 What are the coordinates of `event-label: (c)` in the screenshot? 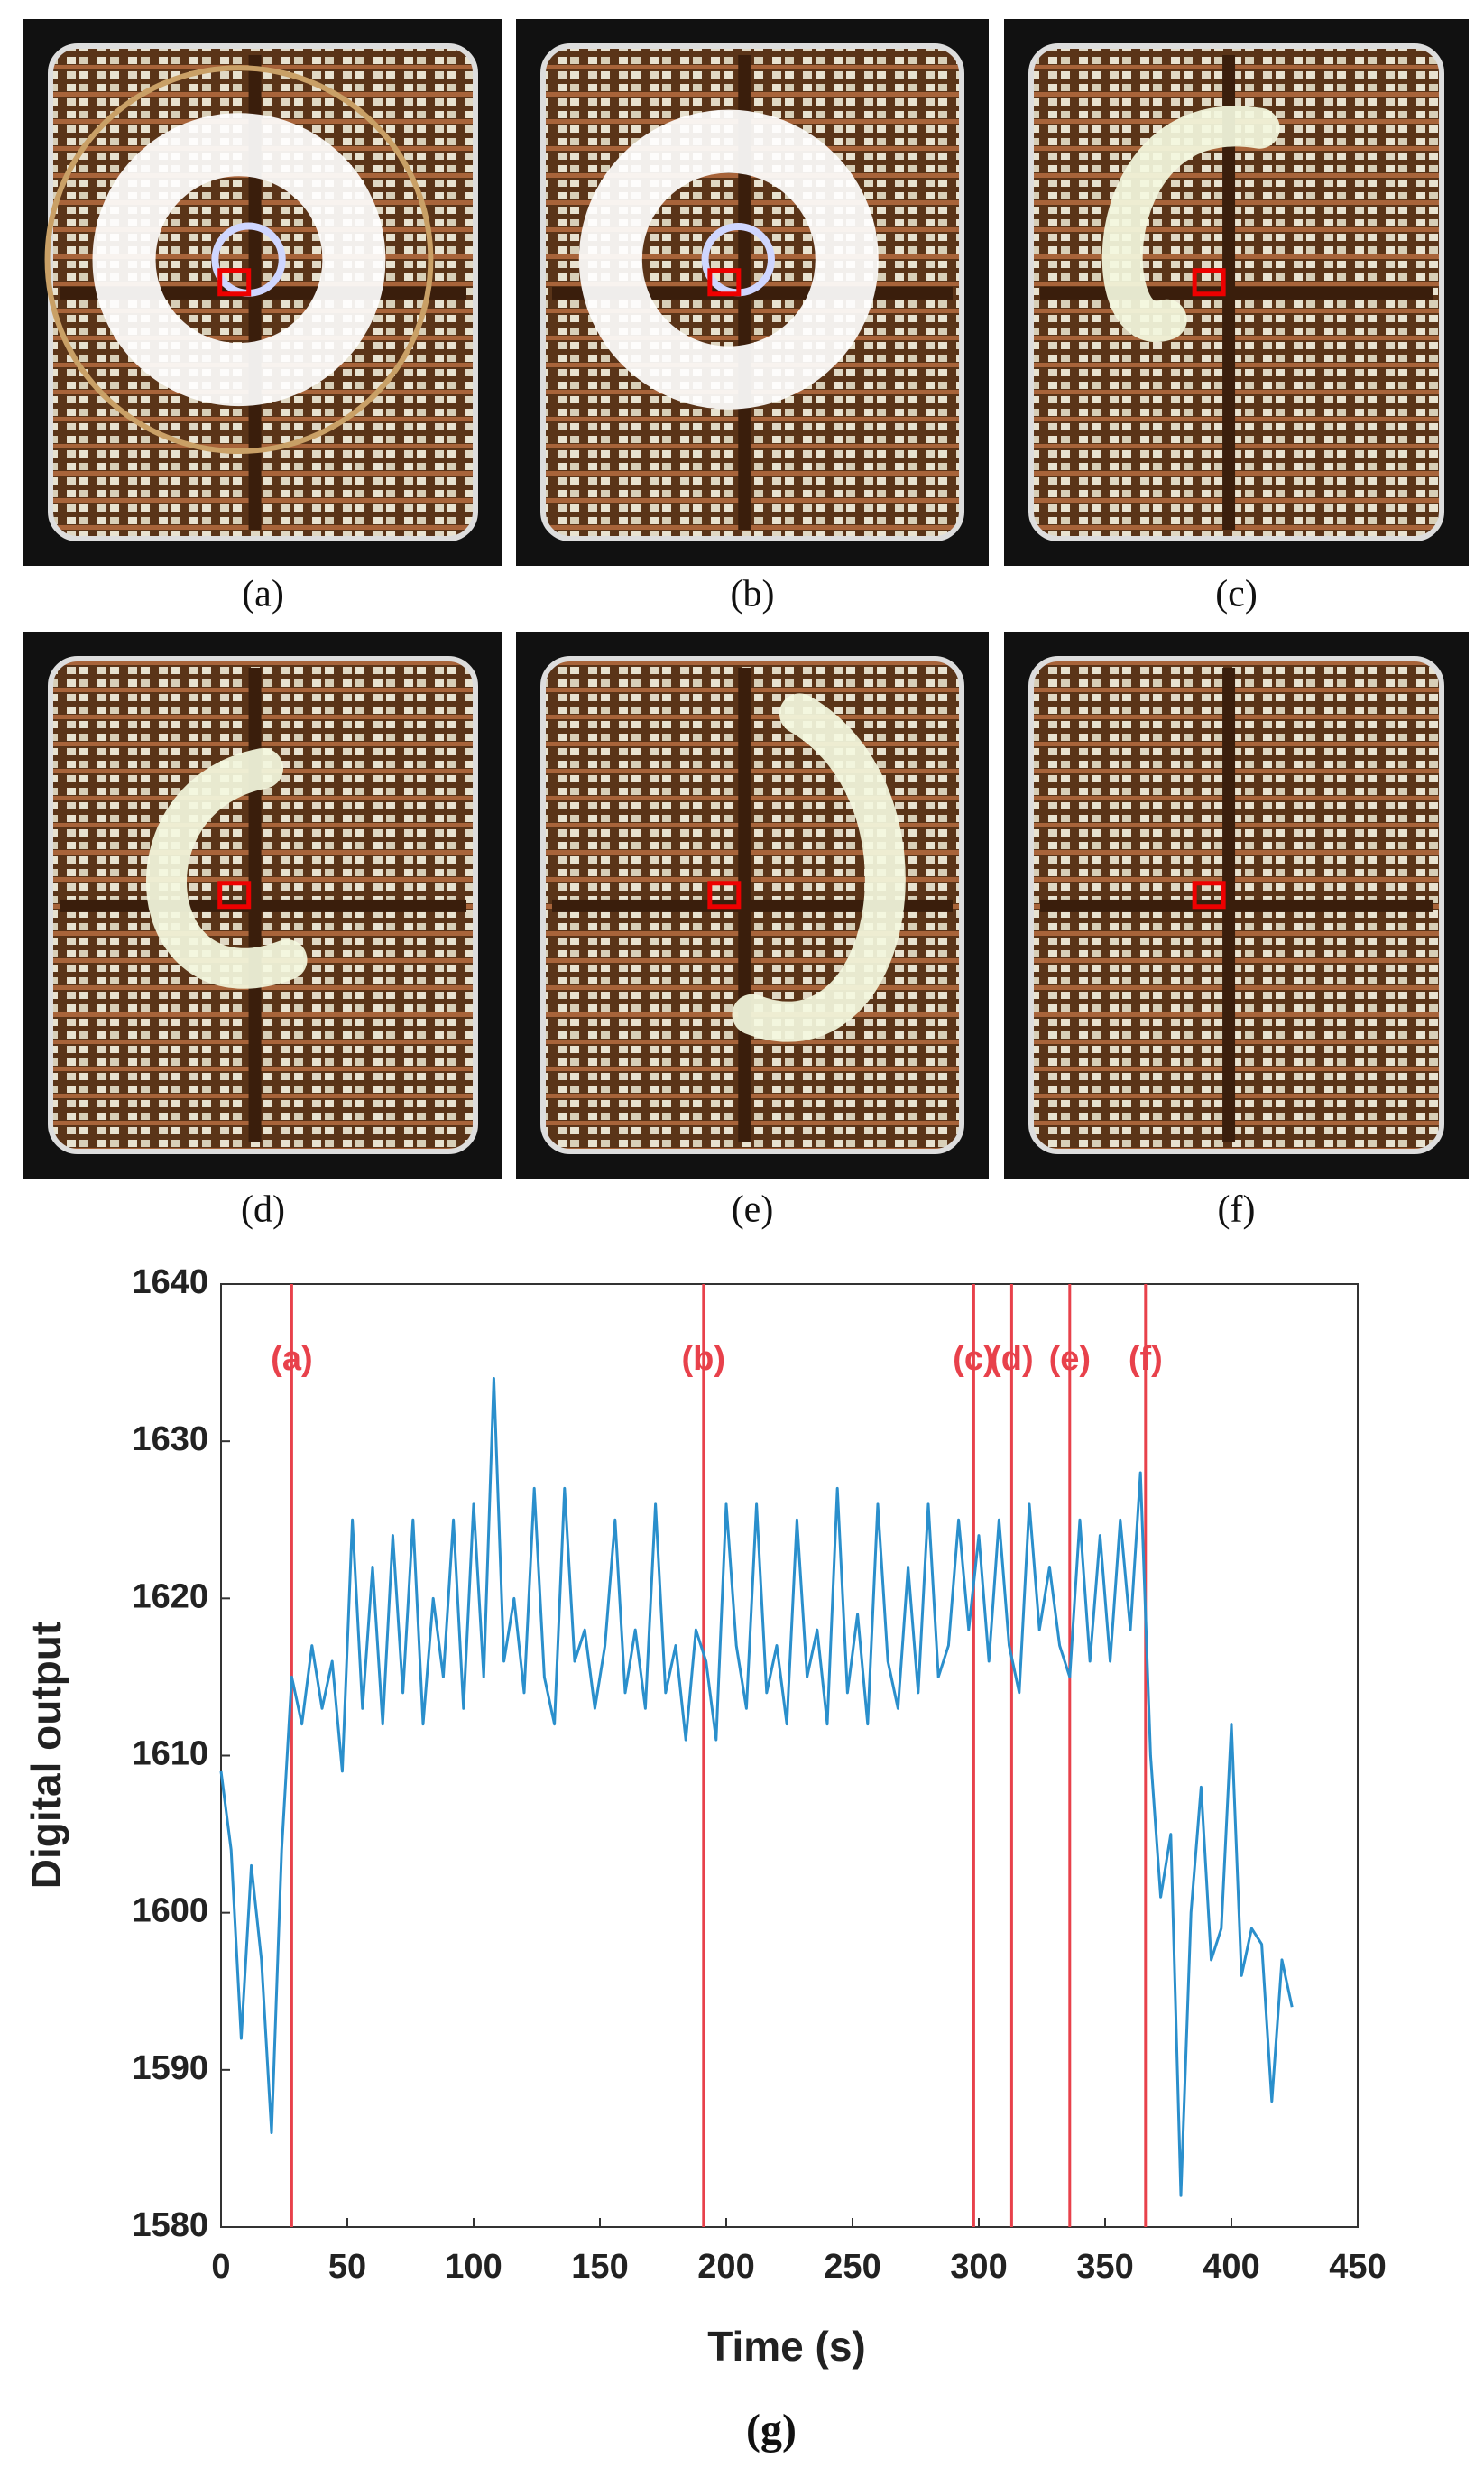 It's located at (973, 1359).